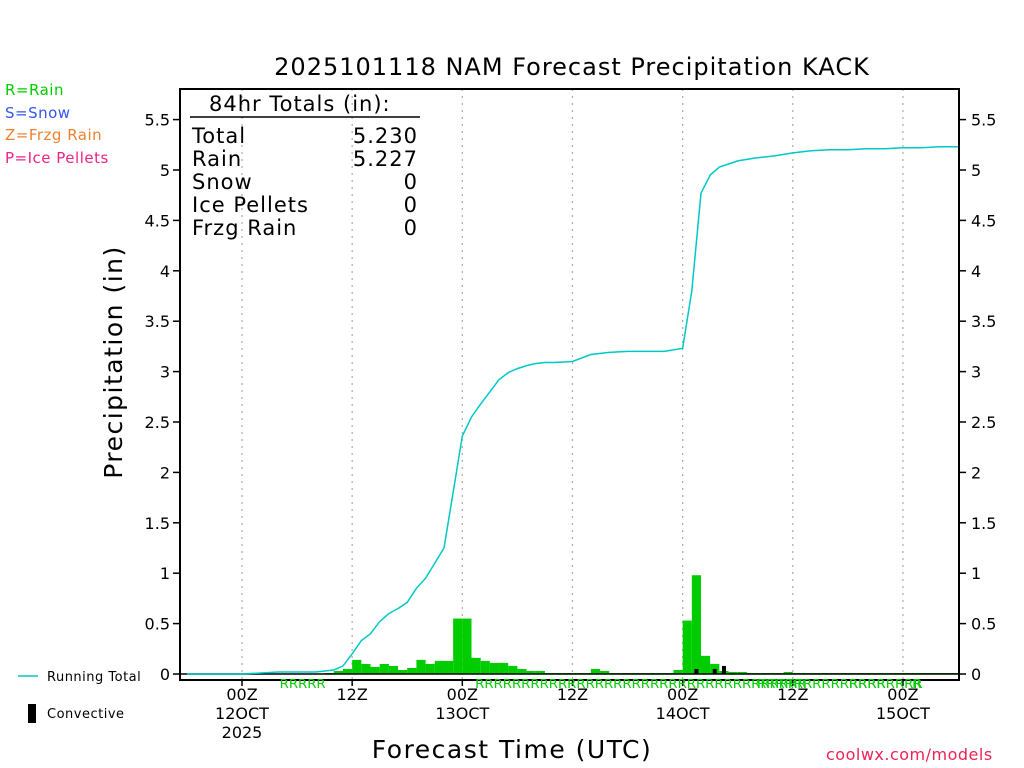 The height and width of the screenshot is (768, 1024). What do you see at coordinates (54, 135) in the screenshot?
I see `precip-type-legend-item: Z=Frzg Rain` at bounding box center [54, 135].